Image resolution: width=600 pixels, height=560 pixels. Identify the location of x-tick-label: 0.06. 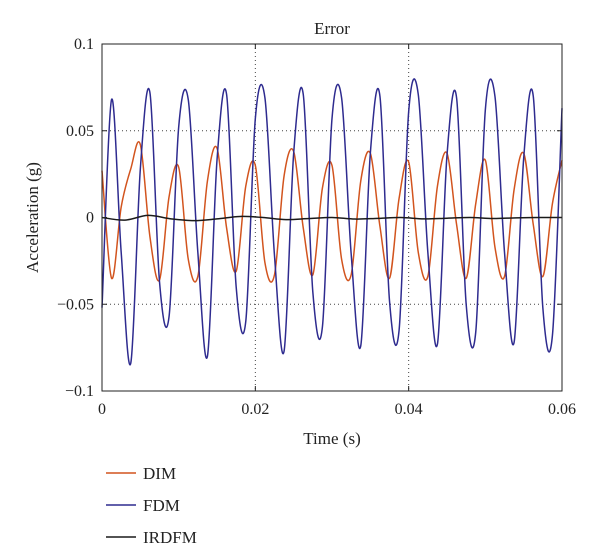
(562, 409).